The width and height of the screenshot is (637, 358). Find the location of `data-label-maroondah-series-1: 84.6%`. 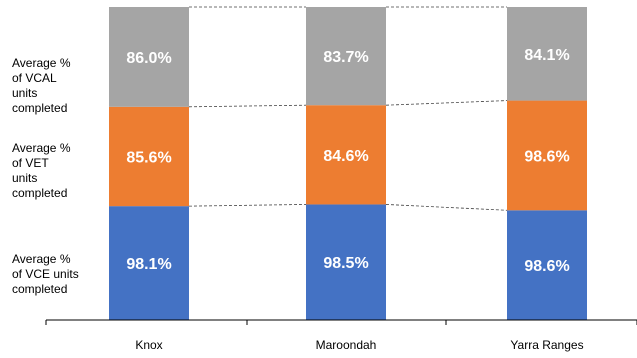

data-label-maroondah-series-1: 84.6% is located at coordinates (345, 156).